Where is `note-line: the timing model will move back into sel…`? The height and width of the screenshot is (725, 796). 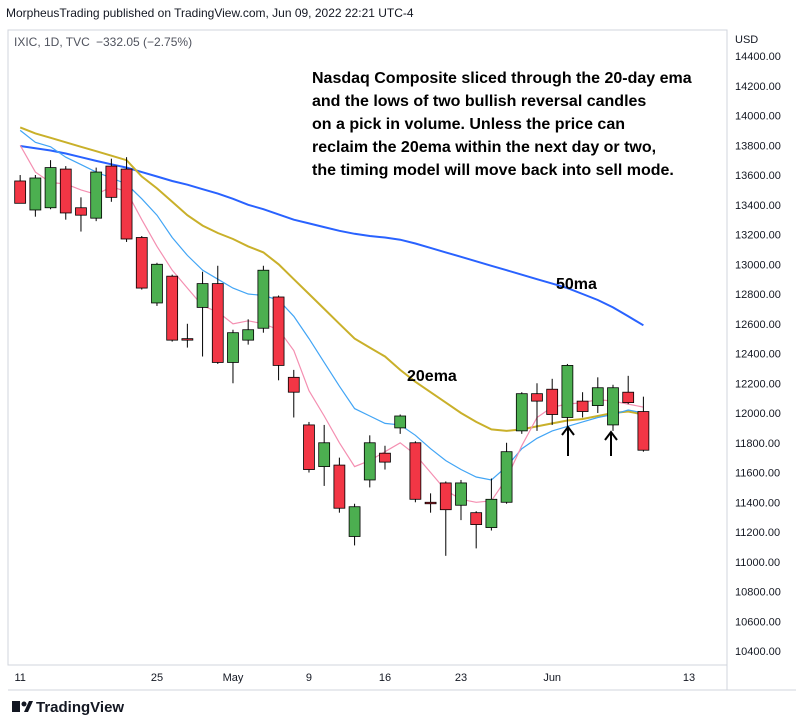
note-line: the timing model will move back into sel… is located at coordinates (493, 170).